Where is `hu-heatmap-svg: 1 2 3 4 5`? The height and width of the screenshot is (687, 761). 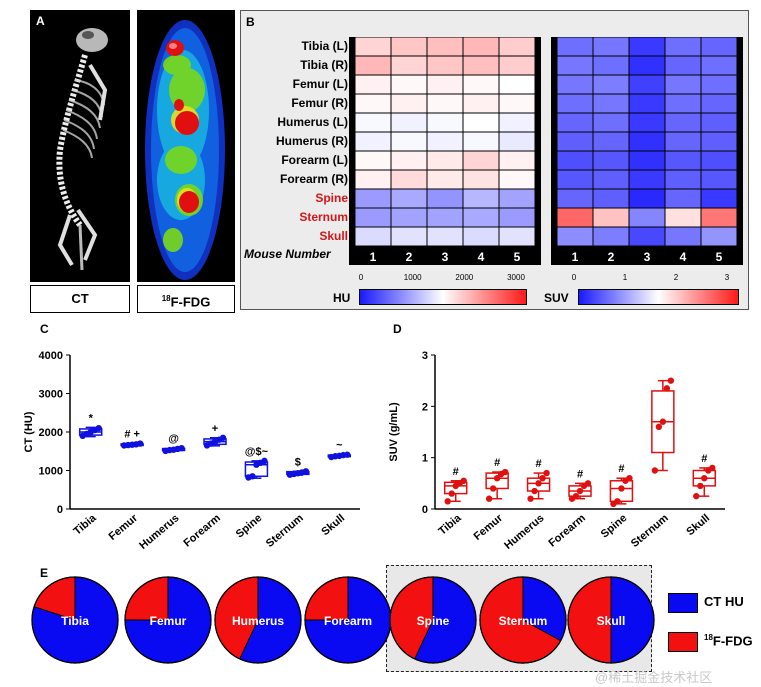 hu-heatmap-svg: 1 2 3 4 5 is located at coordinates (445, 150).